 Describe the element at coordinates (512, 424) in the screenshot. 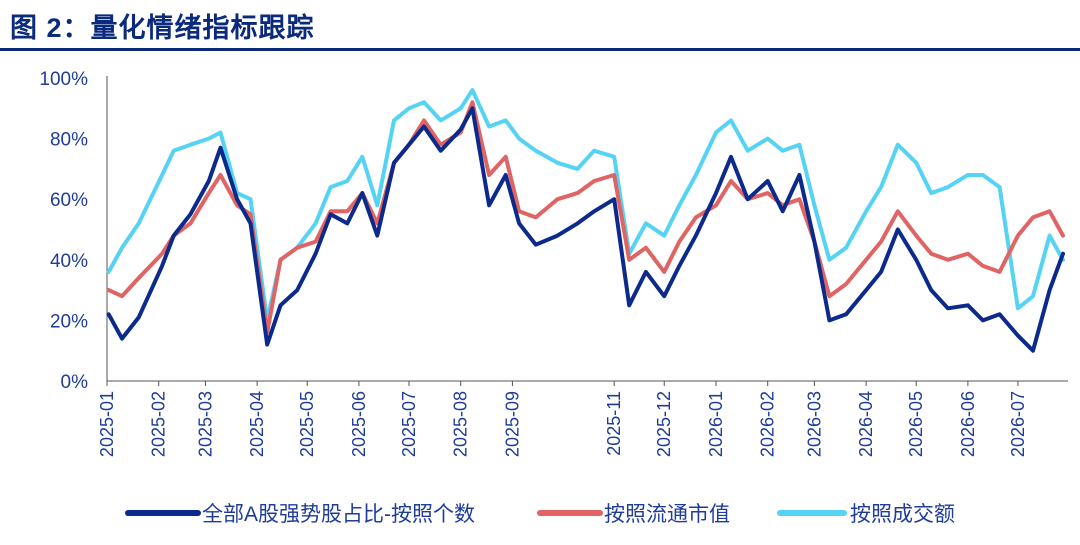

I see `x-tick-label: 2025-09` at that location.